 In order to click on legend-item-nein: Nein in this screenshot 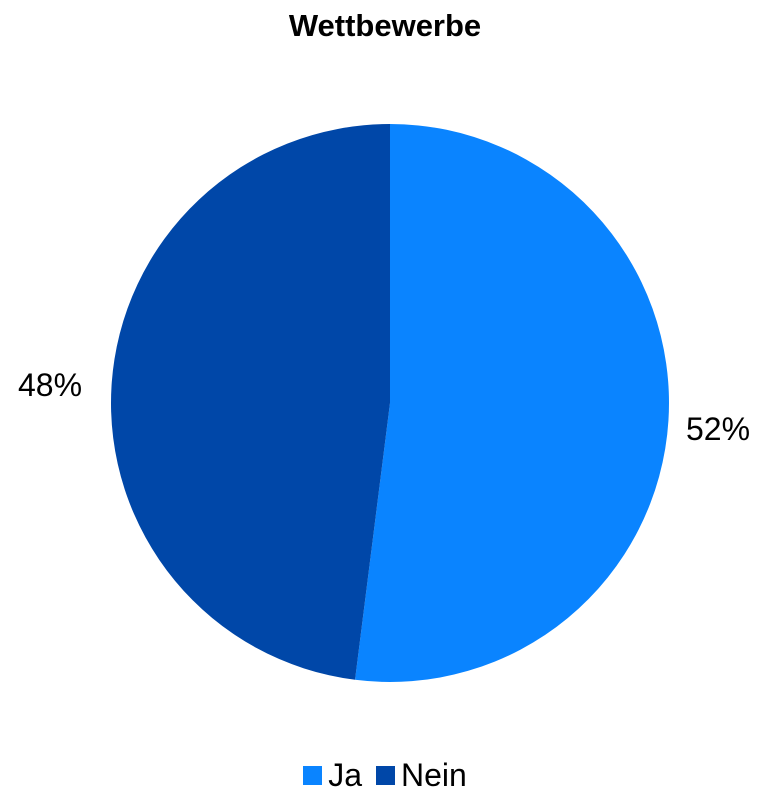, I will do `click(421, 775)`.